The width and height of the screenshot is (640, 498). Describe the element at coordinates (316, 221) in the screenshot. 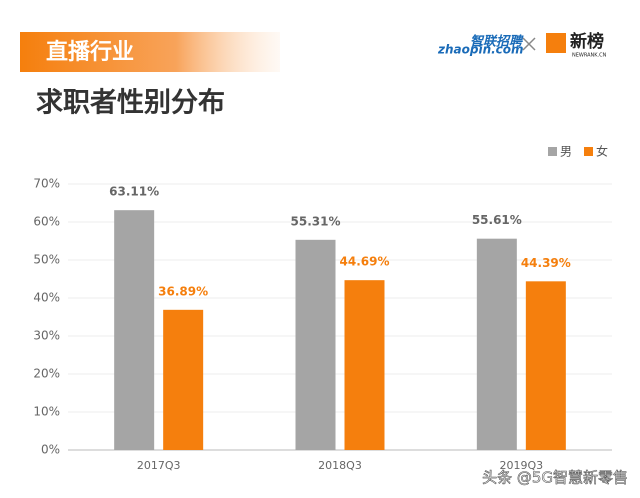

I see `value-label: 55.31%` at that location.